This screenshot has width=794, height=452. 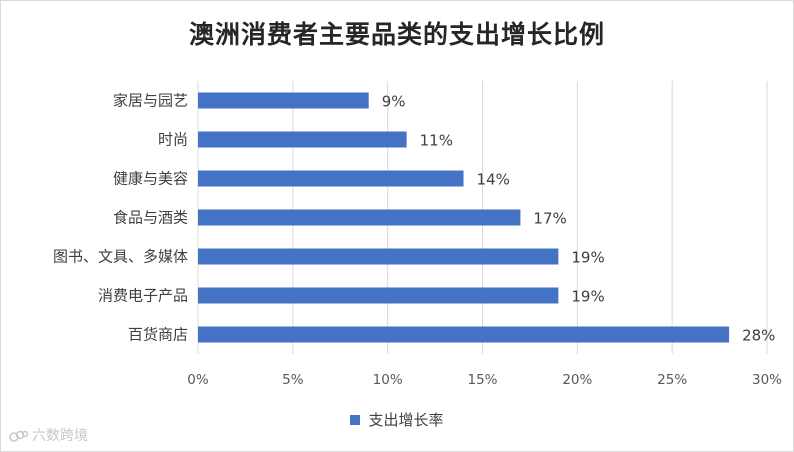 What do you see at coordinates (198, 380) in the screenshot?
I see `x-tick-label: 0%` at bounding box center [198, 380].